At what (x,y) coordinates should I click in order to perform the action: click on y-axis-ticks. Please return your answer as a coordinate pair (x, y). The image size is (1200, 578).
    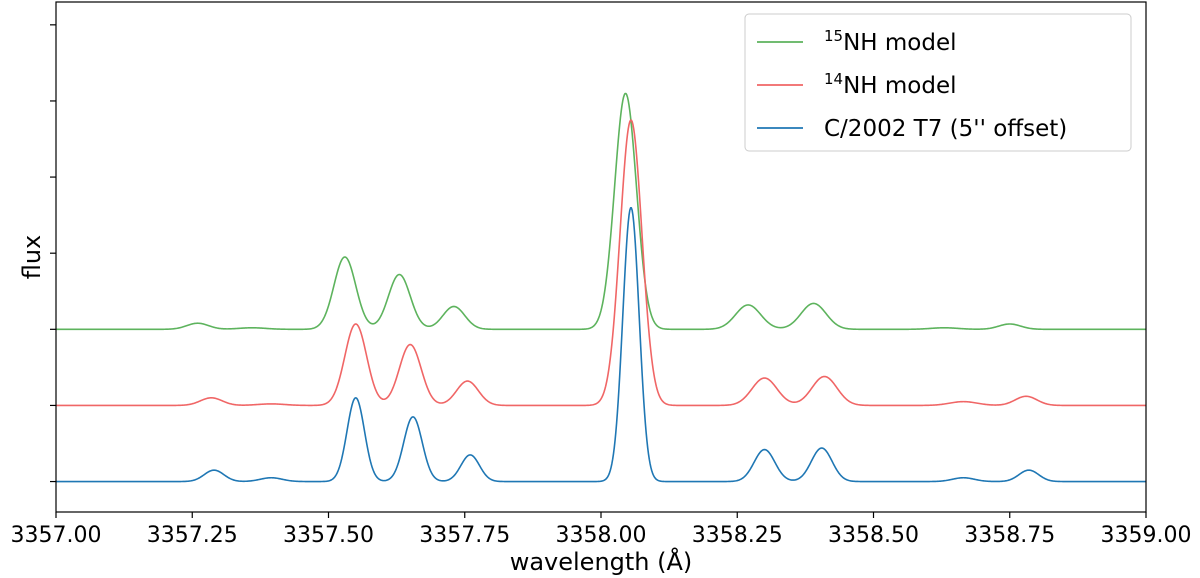
    Looking at the image, I should click on (53, 253).